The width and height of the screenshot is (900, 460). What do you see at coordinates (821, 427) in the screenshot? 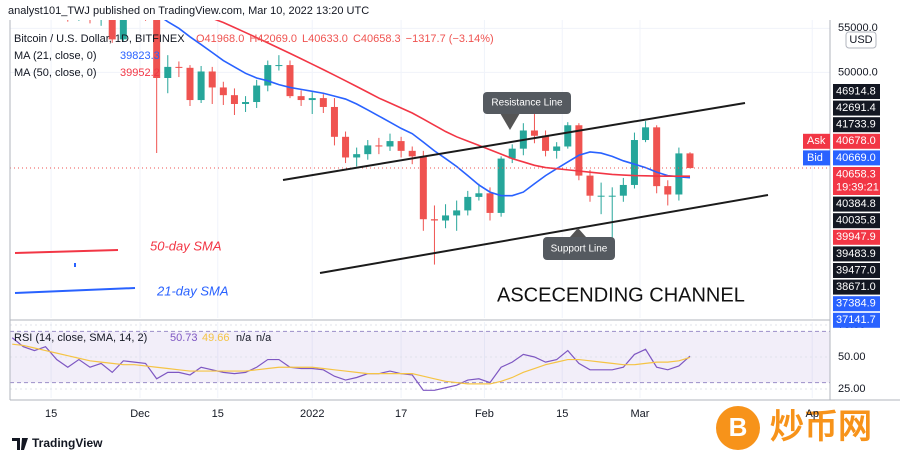
I see `watermark: 炒币网` at bounding box center [821, 427].